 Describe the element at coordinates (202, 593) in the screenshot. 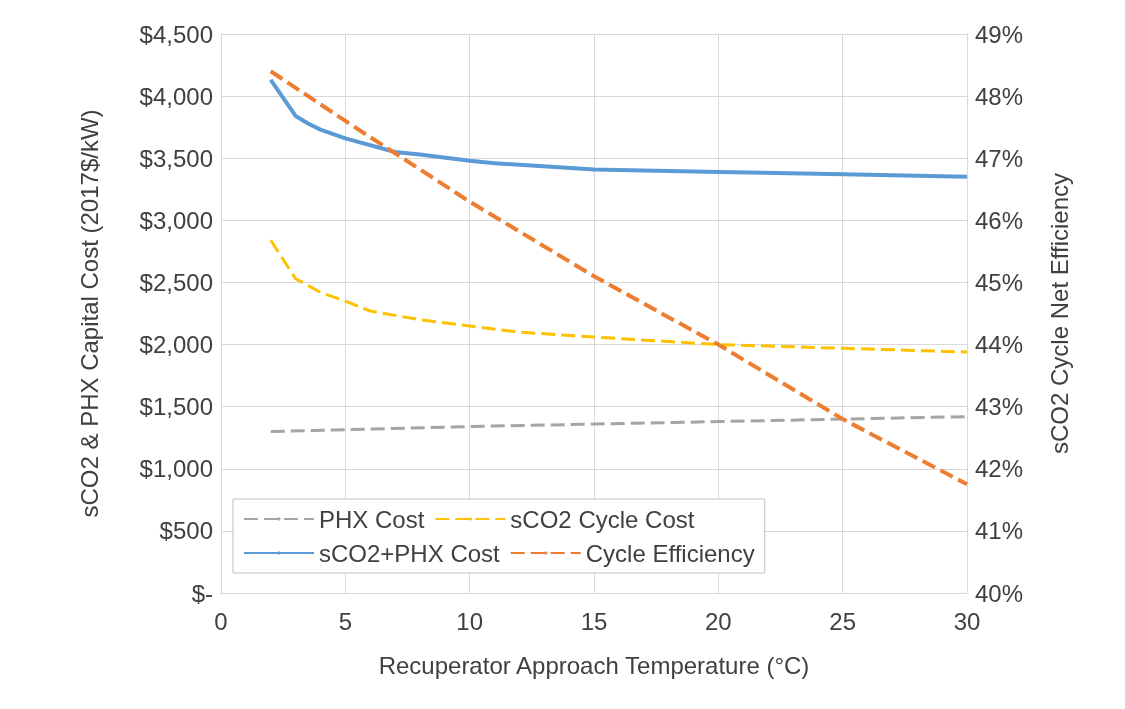

I see `y-tick-label: $-` at that location.